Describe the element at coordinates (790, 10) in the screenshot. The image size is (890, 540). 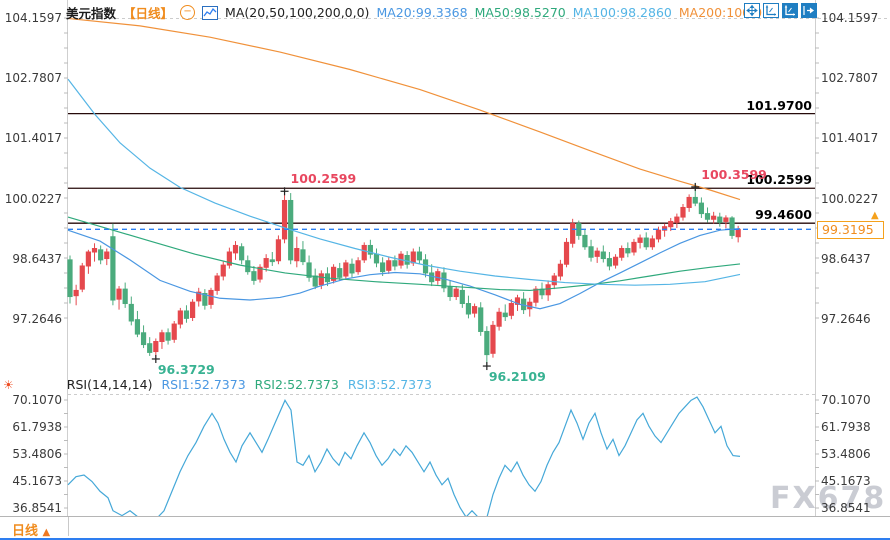
I see `axis-scale-icon` at that location.